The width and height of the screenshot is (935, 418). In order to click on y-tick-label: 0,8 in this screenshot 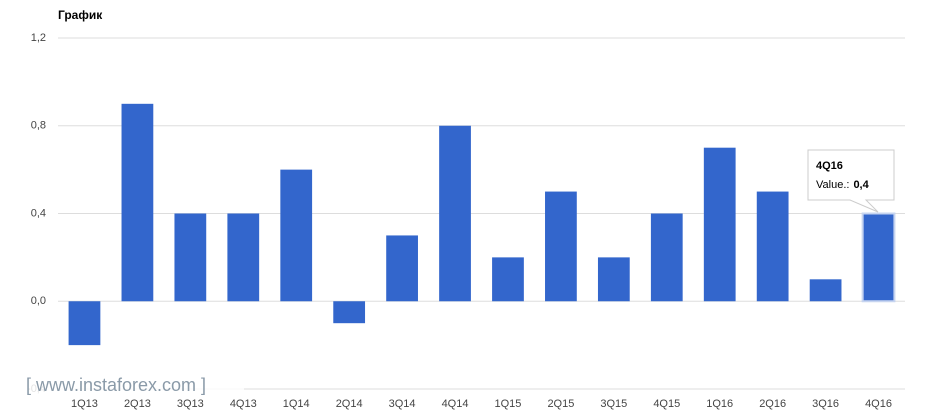, I will do `click(38, 126)`.